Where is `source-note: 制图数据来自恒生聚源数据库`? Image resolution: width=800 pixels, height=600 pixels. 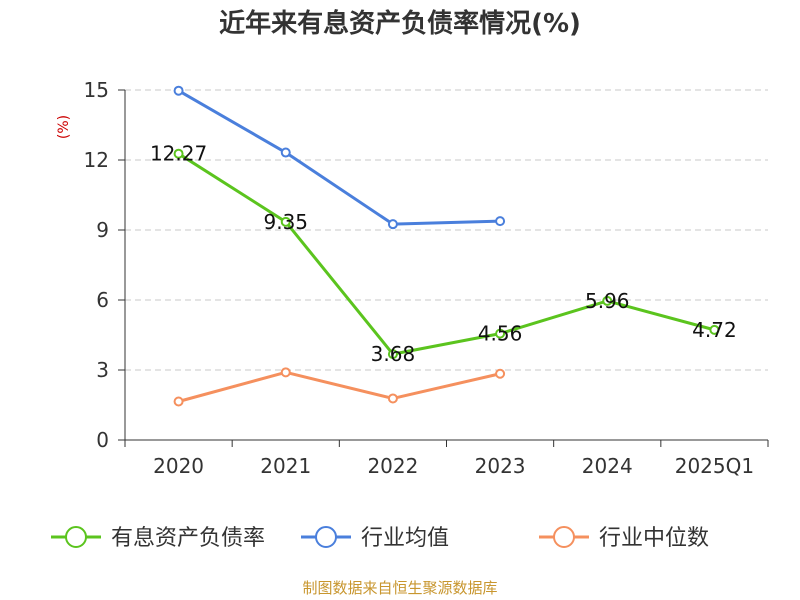 source-note: 制图数据来自恒生聚源数据库 is located at coordinates (399, 588).